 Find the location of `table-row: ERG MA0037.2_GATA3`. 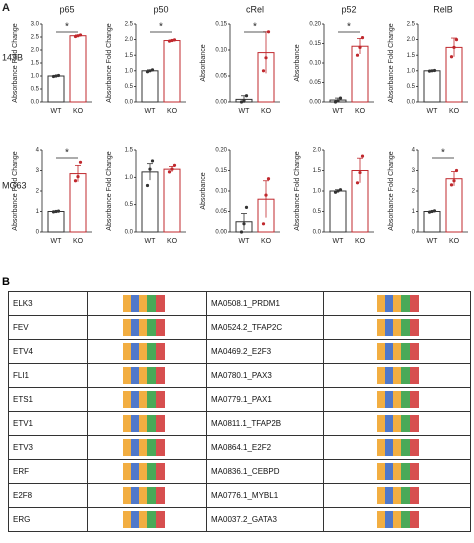

table-row: ERG MA0037.2_GATA3 is located at coordinates (239, 519).